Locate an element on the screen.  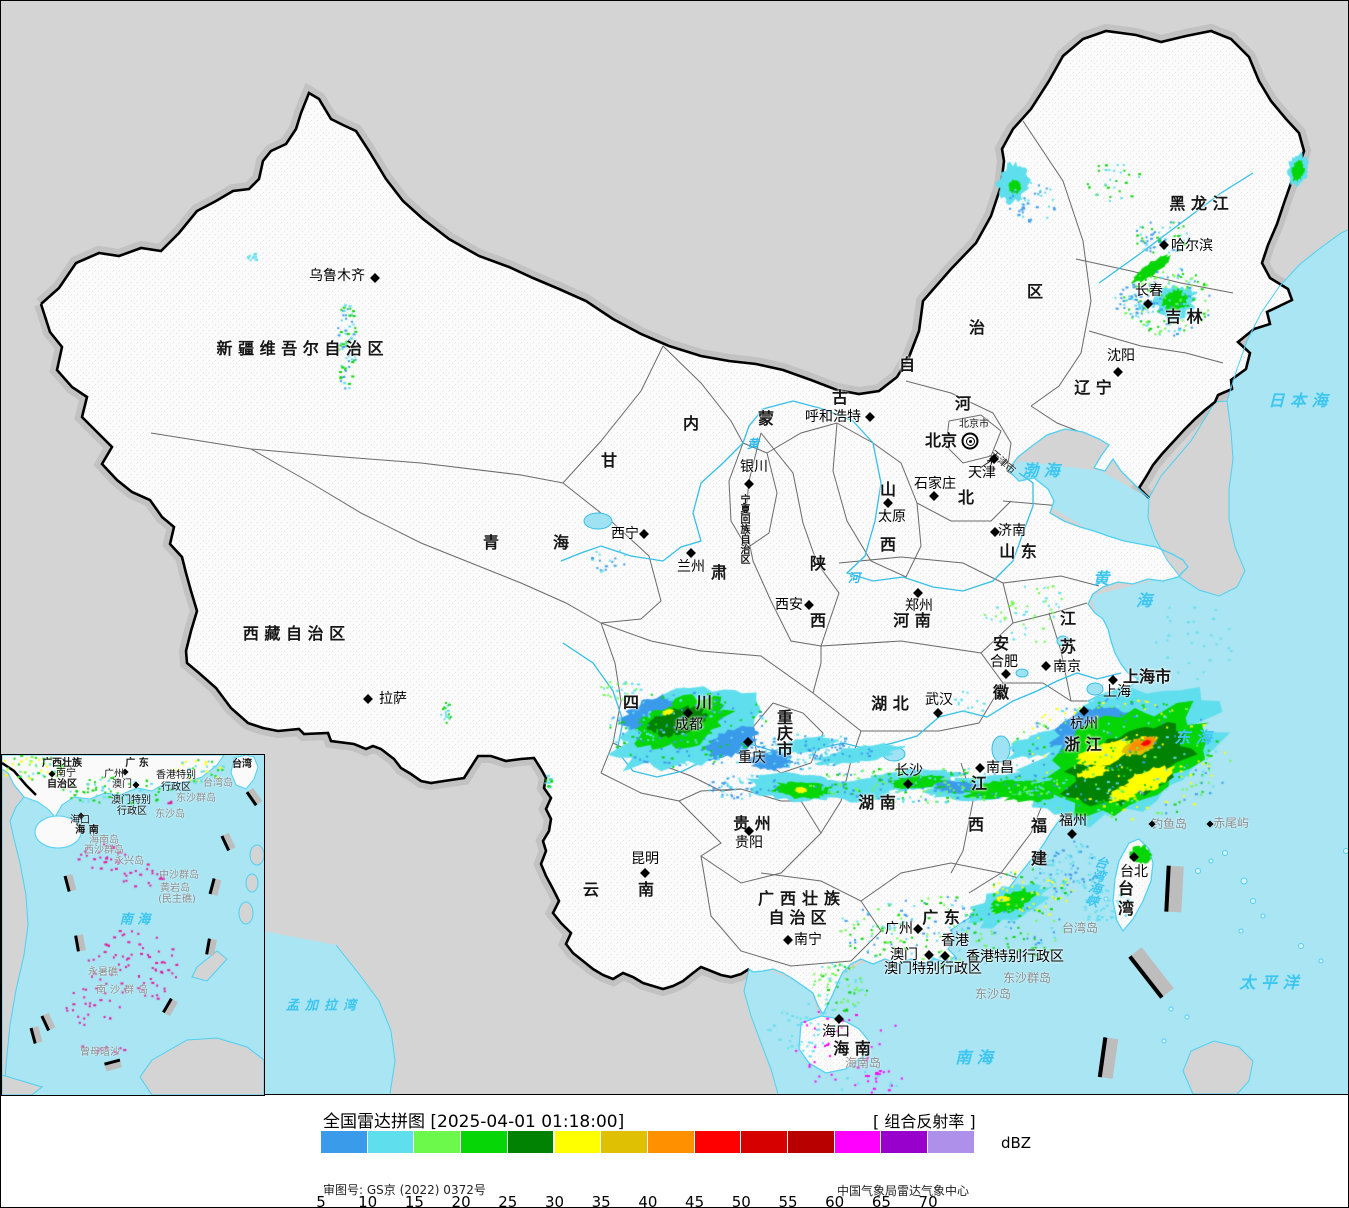
province-label: 黑 龙 江 is located at coordinates (1199, 203).